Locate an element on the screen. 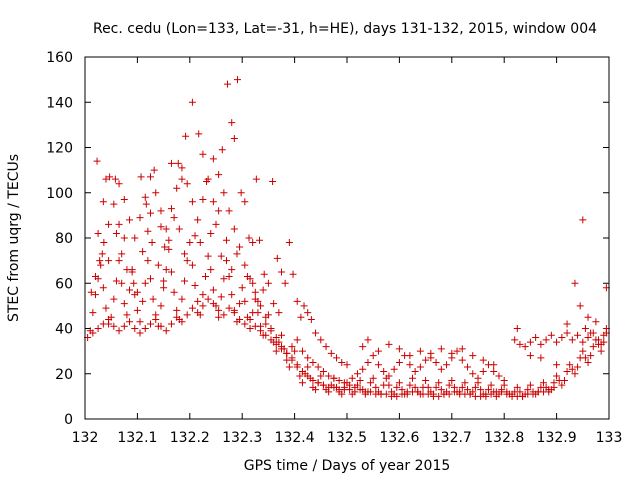  y-tick-label: 60 is located at coordinates (64, 284).